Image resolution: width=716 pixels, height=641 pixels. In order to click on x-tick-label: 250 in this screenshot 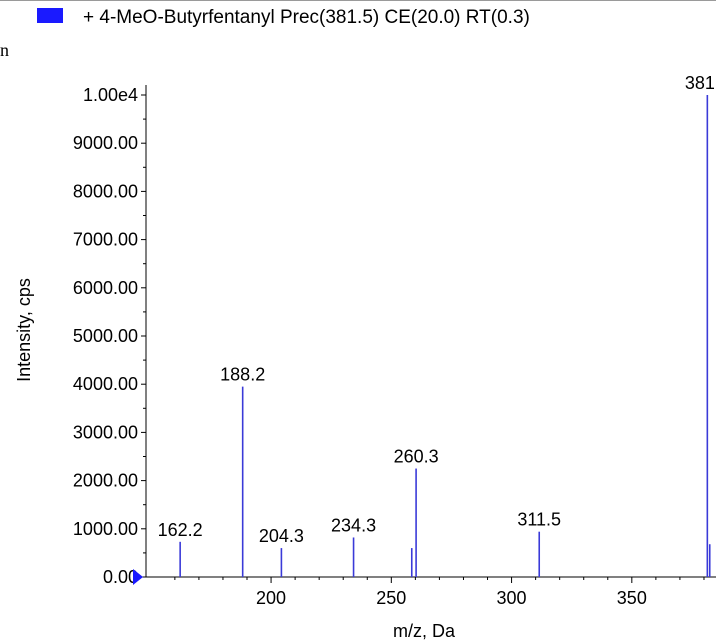, I will do `click(391, 598)`.